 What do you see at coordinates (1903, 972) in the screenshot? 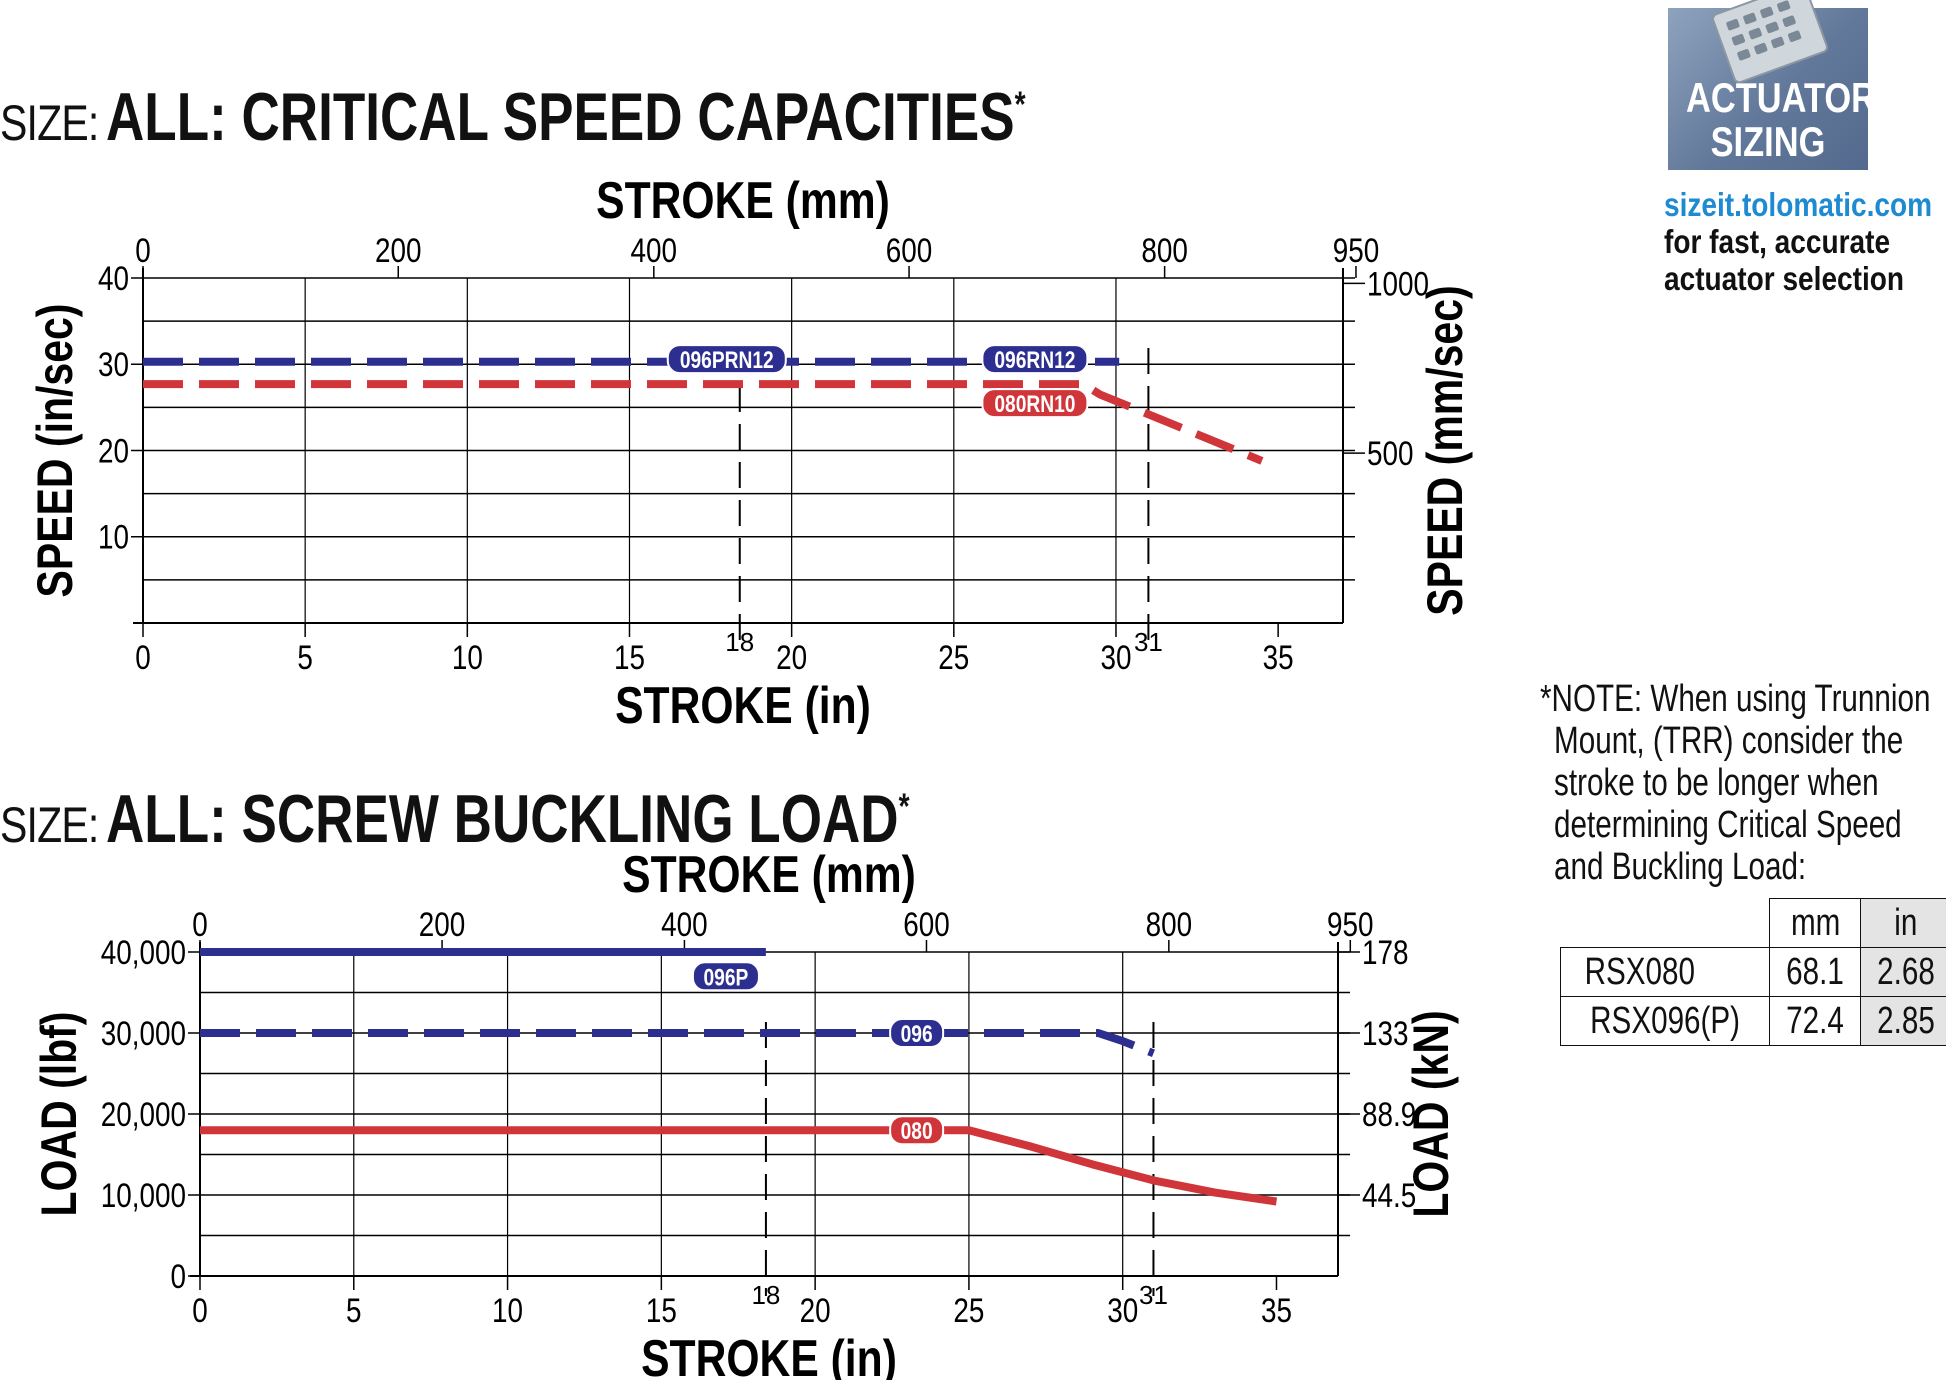
I see `table-cell-in: 2.68` at bounding box center [1903, 972].